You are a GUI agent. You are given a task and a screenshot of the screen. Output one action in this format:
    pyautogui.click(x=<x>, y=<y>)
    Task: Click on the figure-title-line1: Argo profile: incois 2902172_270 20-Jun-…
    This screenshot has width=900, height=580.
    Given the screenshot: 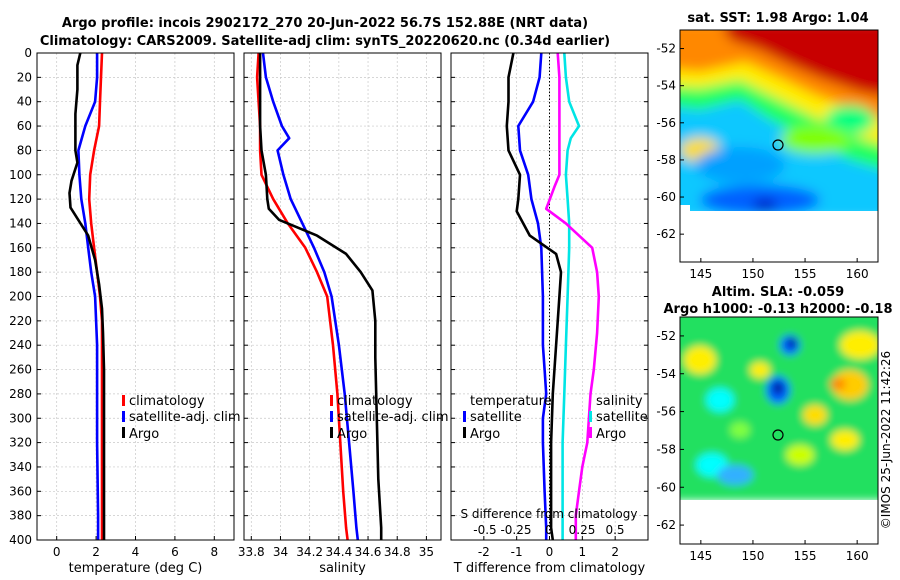 What is the action you would take?
    pyautogui.click(x=325, y=23)
    